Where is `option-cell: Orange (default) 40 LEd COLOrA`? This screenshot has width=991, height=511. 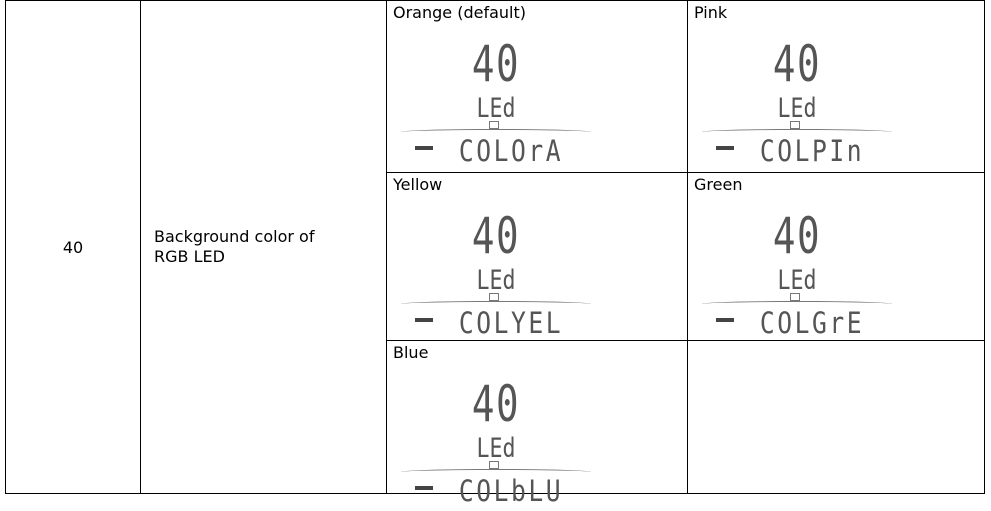 option-cell: Orange (default) 40 LEd COLOrA is located at coordinates (537, 86).